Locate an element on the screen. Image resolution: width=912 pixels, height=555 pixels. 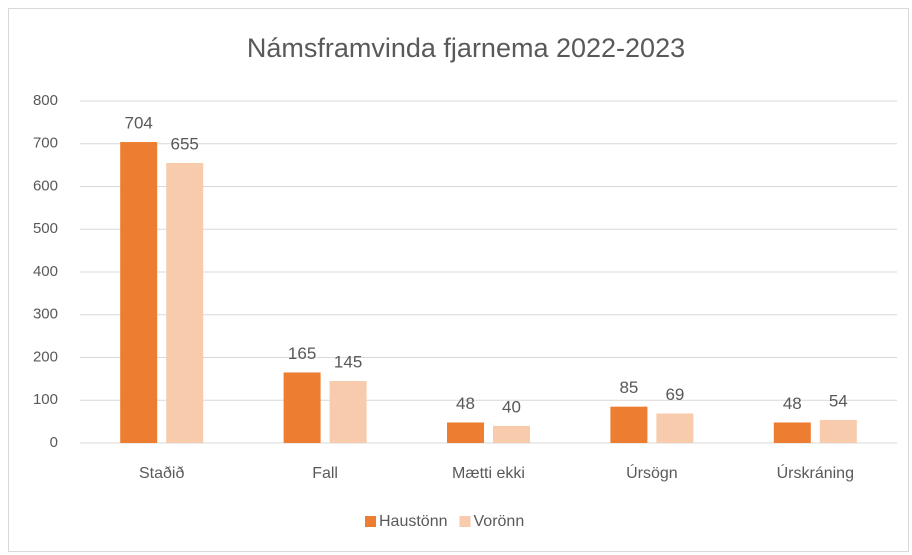
x-tick-label: Úrskráning is located at coordinates (815, 472).